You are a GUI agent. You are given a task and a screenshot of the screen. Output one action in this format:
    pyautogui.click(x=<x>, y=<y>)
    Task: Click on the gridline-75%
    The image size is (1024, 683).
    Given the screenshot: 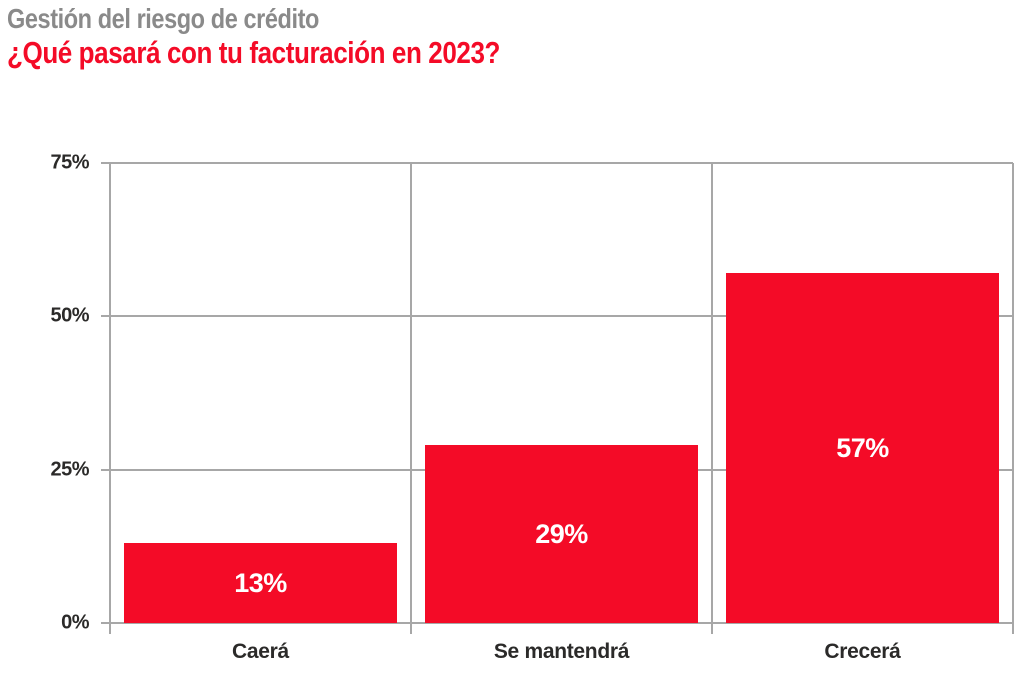 What is the action you would take?
    pyautogui.click(x=557, y=163)
    